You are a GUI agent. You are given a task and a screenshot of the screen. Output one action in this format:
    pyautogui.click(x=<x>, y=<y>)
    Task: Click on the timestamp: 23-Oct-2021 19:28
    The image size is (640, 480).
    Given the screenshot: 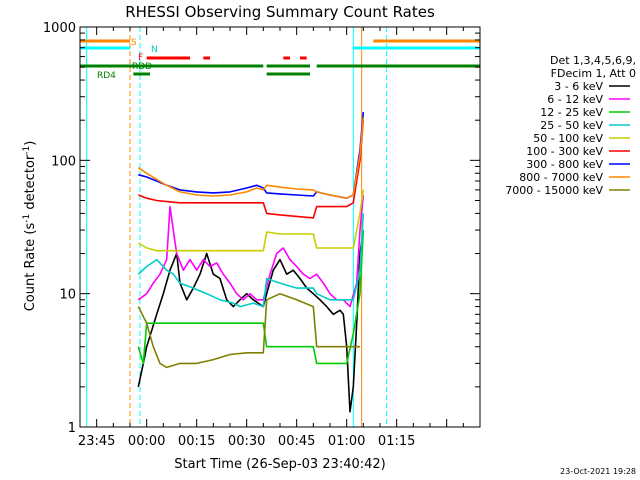 What is the action you would take?
    pyautogui.click(x=598, y=471)
    